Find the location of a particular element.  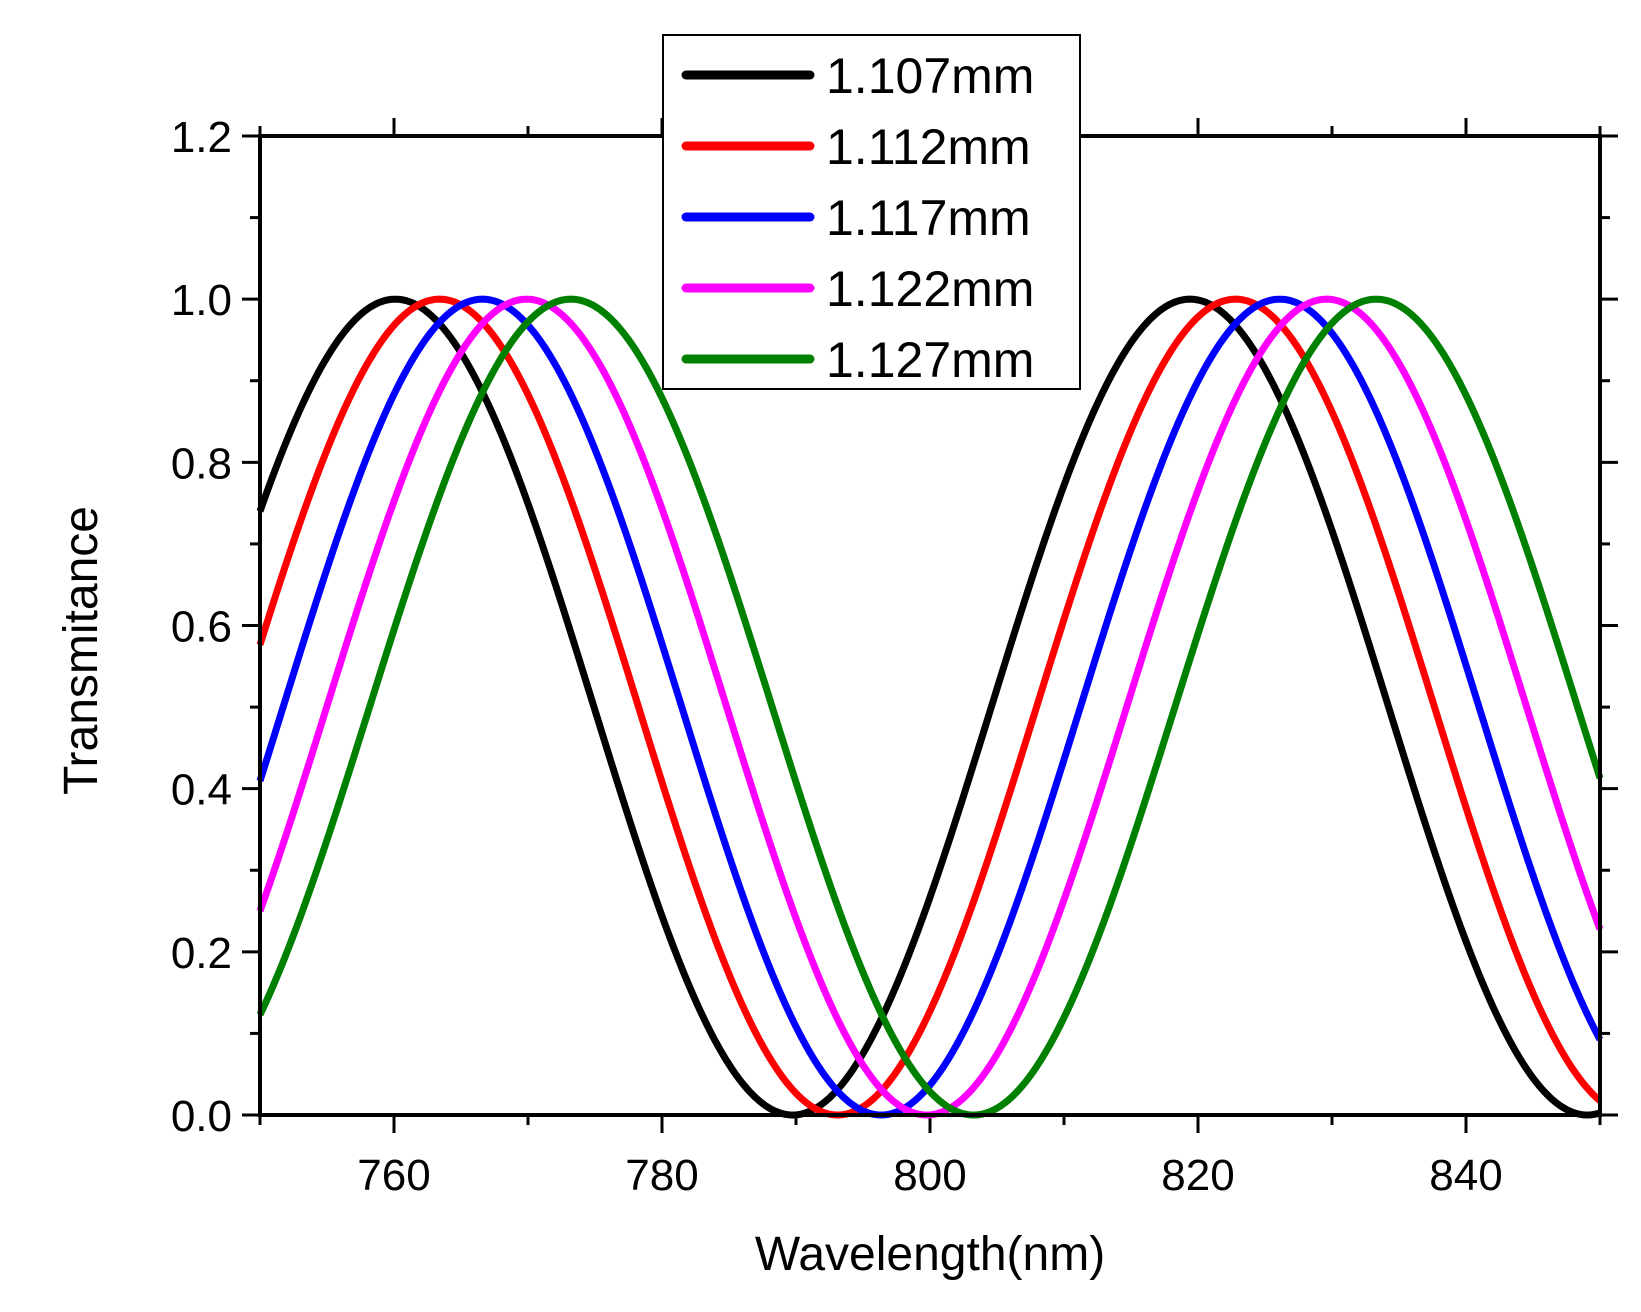

x-tick-label: 840 is located at coordinates (1465, 1175).